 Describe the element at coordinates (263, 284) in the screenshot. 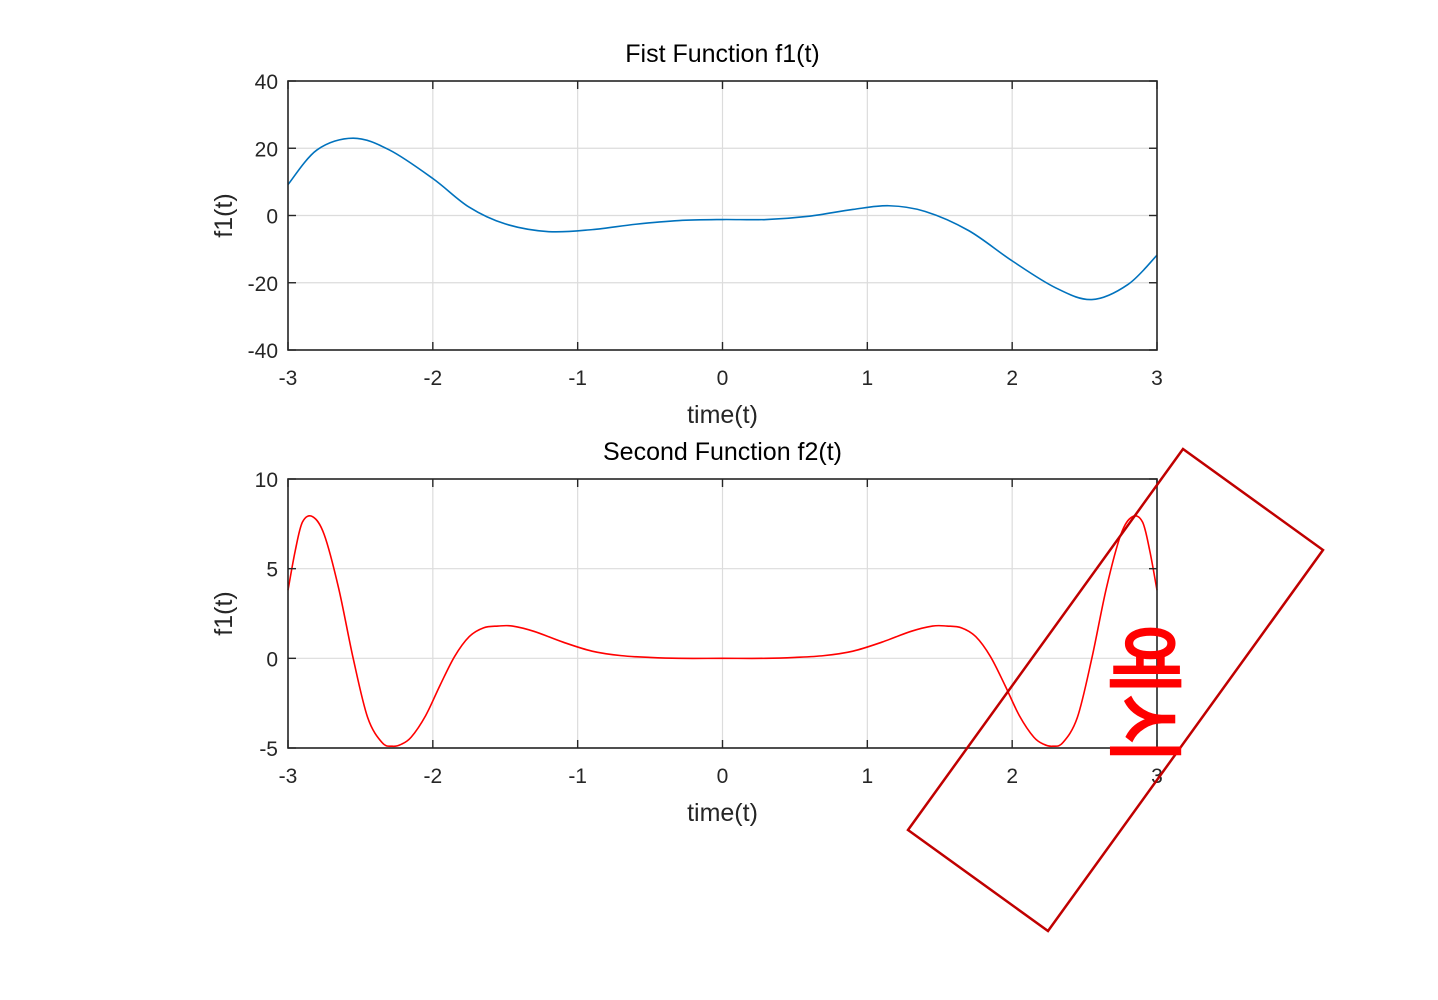

I see `y-tick-label: -20` at that location.